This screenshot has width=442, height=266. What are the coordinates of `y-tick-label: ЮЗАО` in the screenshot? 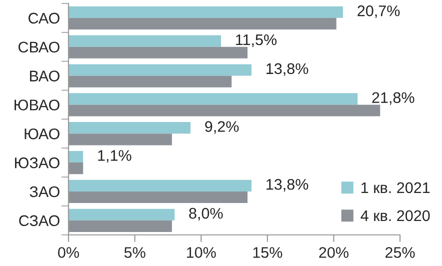 It's located at (37, 162).